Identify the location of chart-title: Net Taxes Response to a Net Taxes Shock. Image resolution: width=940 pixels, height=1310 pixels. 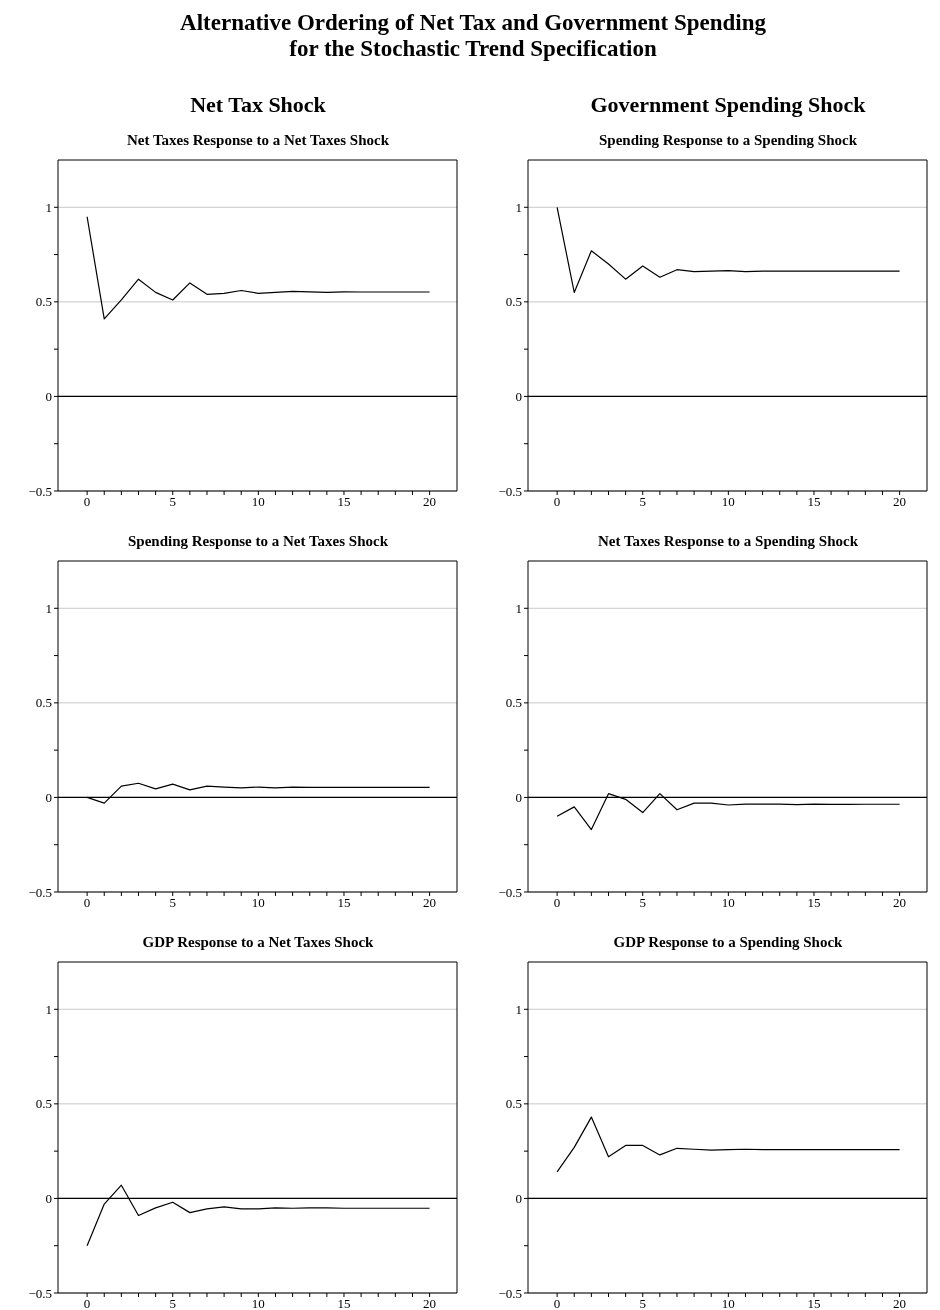
(258, 140).